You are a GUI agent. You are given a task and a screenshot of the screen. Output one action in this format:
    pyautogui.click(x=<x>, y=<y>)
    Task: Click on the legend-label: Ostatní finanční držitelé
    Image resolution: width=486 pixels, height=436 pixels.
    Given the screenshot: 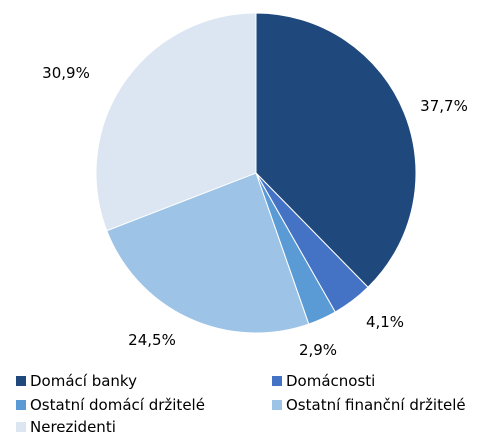 What is the action you would take?
    pyautogui.click(x=376, y=405)
    